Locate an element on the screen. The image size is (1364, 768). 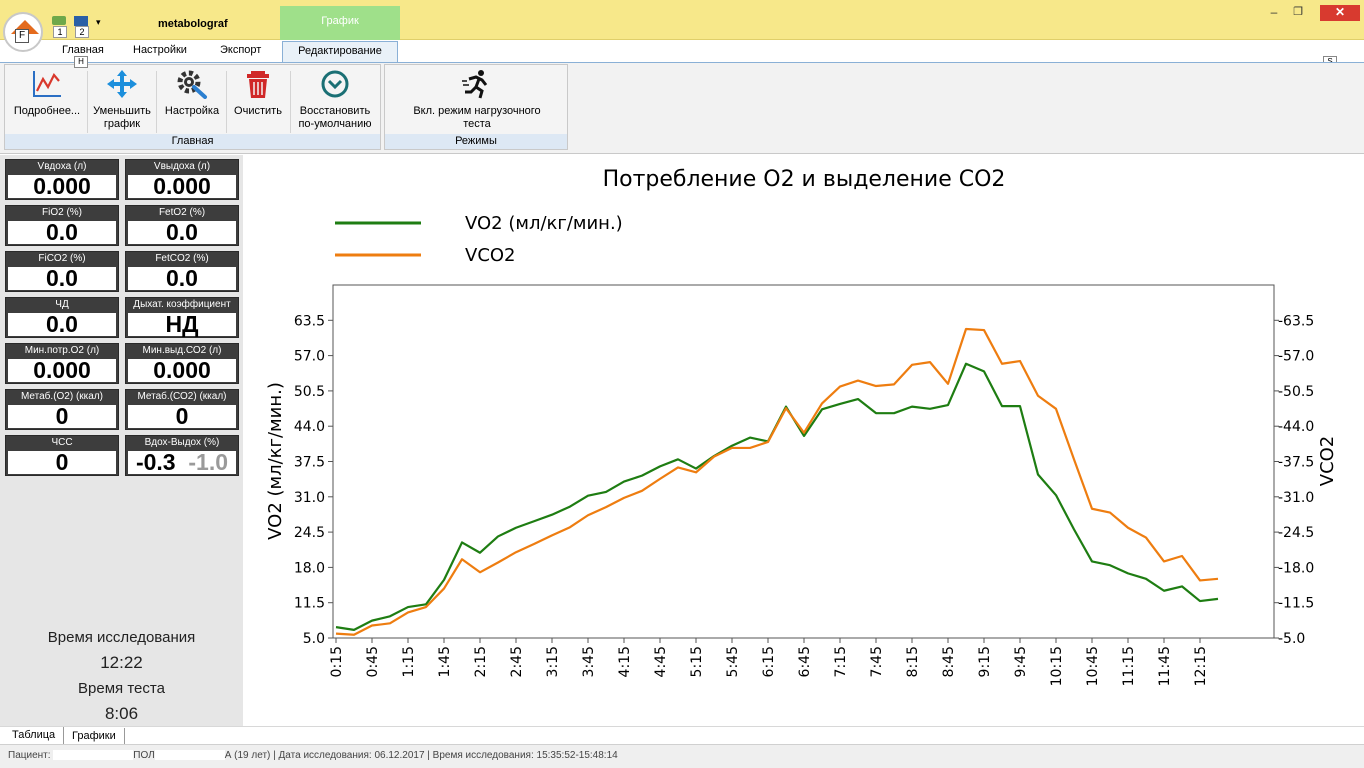
ribbon-group-main: Подробнее... Уменьшить график Настройка is located at coordinates (192, 107).